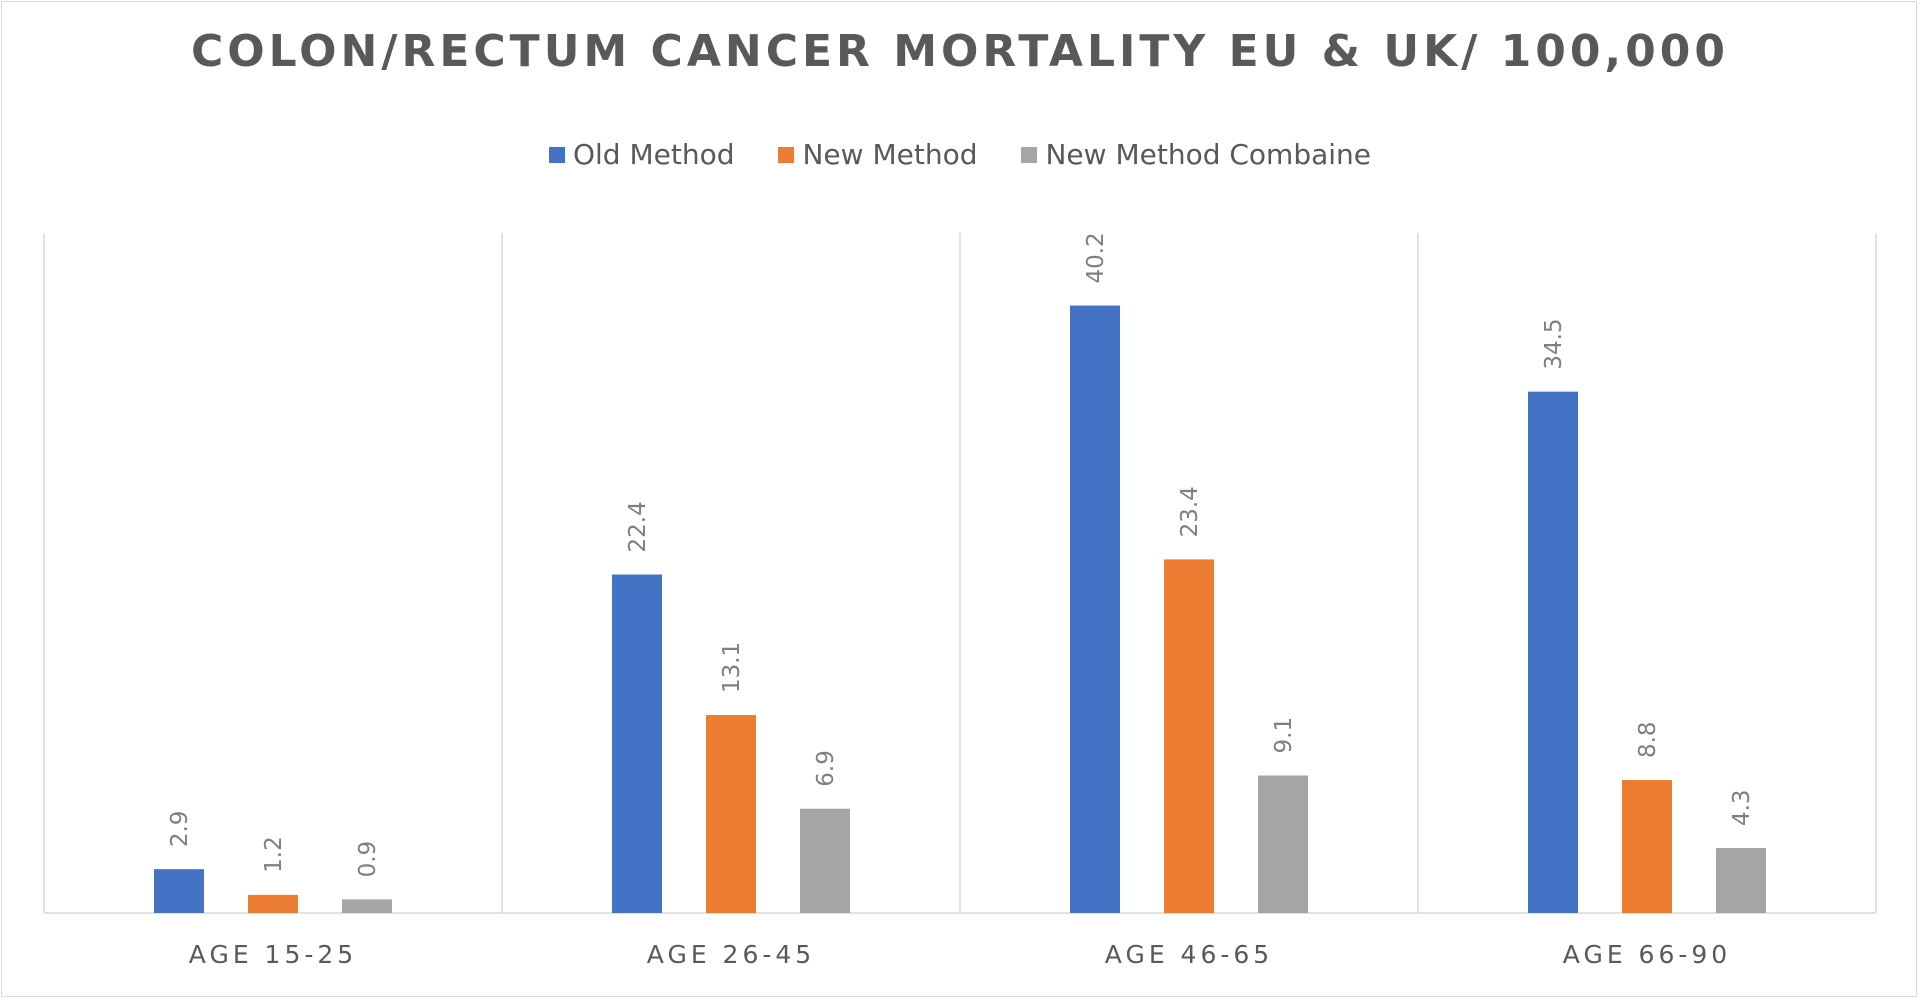  I want to click on data-label-old-method-age-66-90: 34.5, so click(1554, 343).